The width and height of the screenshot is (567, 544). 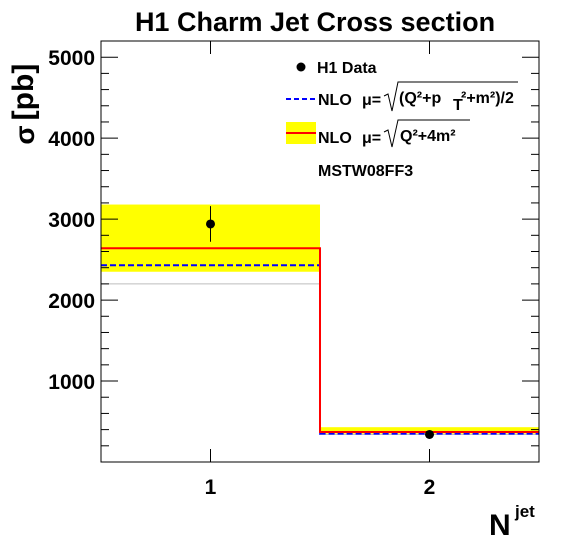 I want to click on legend-nlo-dashed-mu: μ=, so click(x=371, y=100).